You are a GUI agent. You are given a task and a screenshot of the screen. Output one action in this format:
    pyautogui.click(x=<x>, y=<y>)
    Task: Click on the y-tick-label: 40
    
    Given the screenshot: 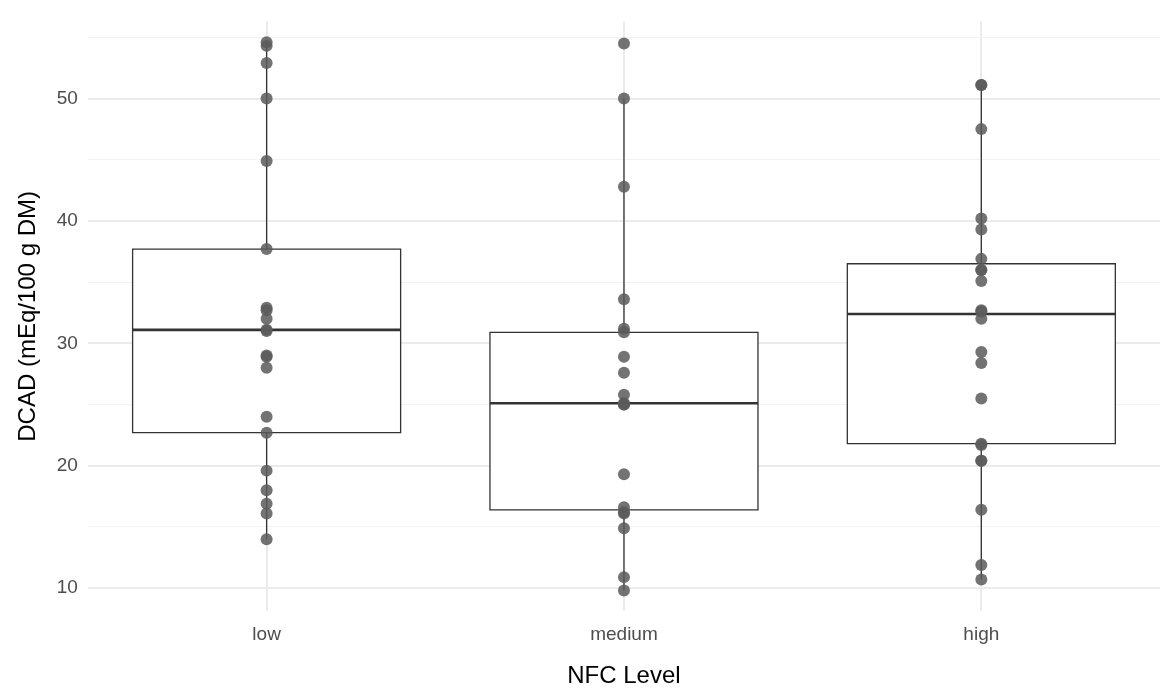 What is the action you would take?
    pyautogui.click(x=67, y=220)
    